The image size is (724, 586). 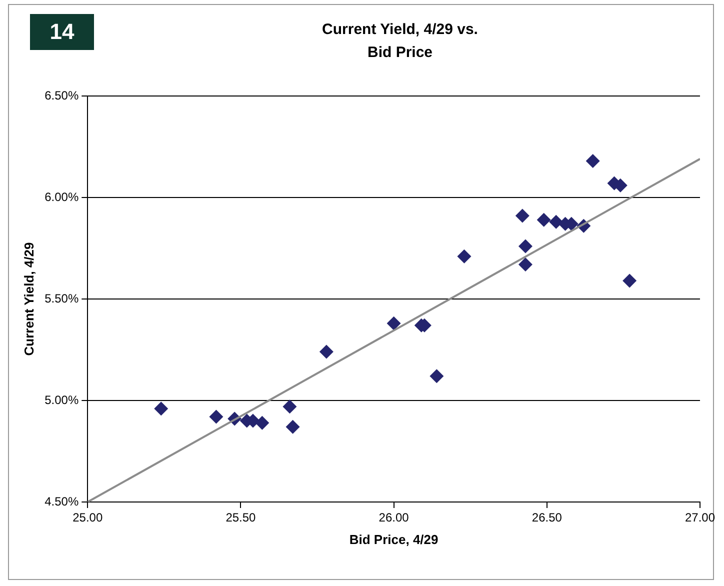 I want to click on y-tick-label: 6.00%, so click(x=61, y=197).